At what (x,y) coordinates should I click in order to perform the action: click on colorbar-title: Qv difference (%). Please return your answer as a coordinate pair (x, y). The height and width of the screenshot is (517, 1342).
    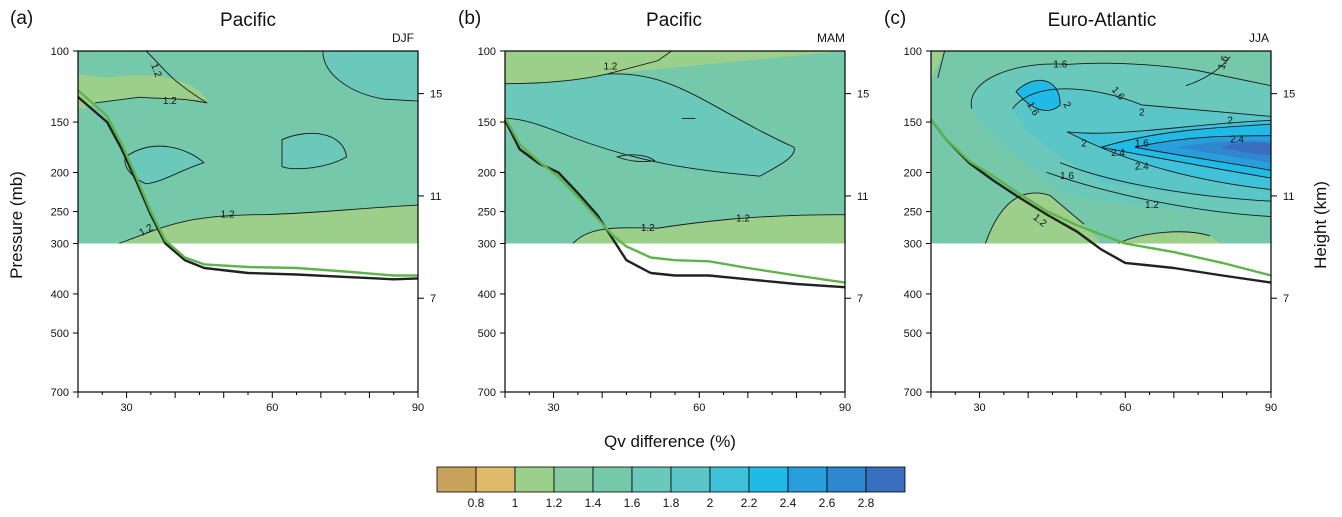
    Looking at the image, I should click on (670, 441).